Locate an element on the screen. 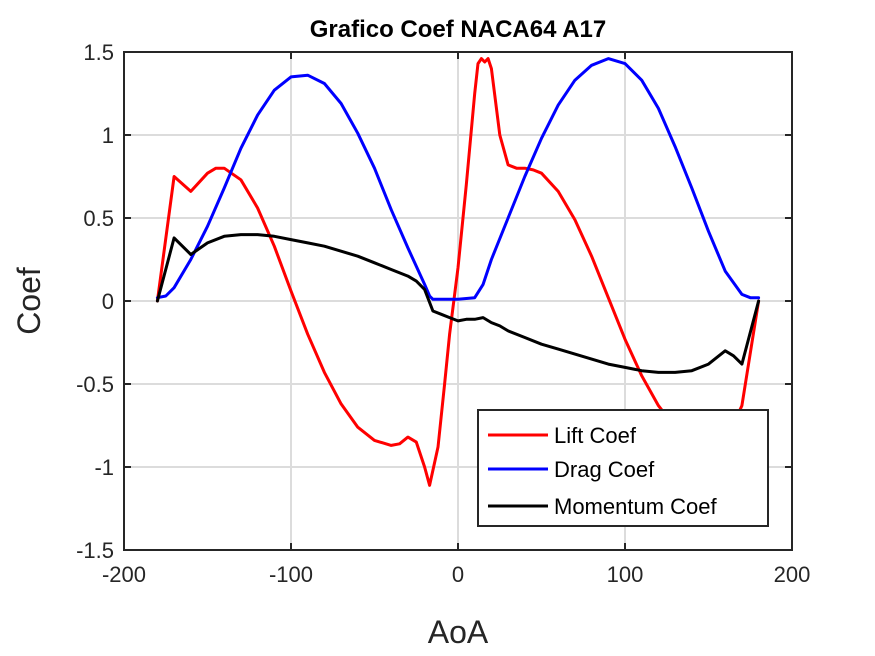  y-tick-label-1: -1 is located at coordinates (104, 467).